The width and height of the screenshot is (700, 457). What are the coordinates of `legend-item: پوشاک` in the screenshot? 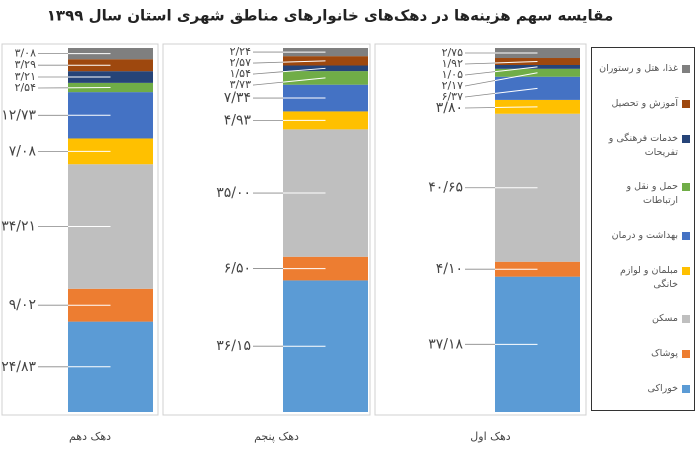 It's located at (643, 354).